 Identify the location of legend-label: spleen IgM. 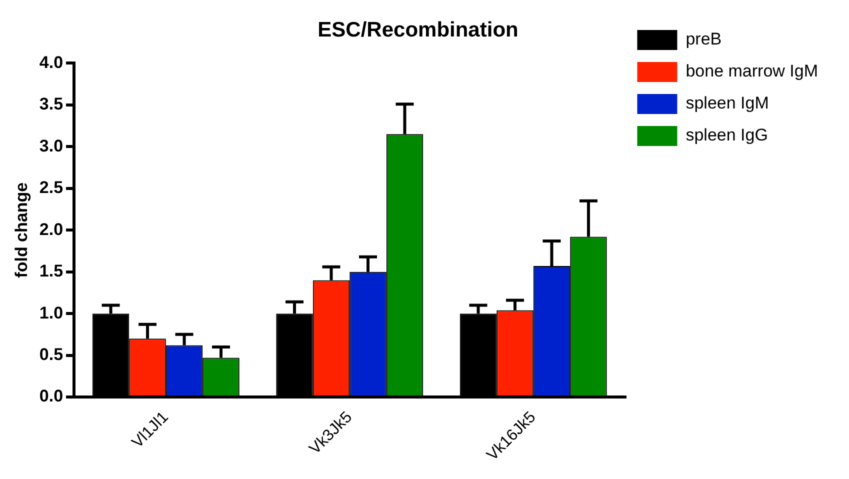
(727, 103).